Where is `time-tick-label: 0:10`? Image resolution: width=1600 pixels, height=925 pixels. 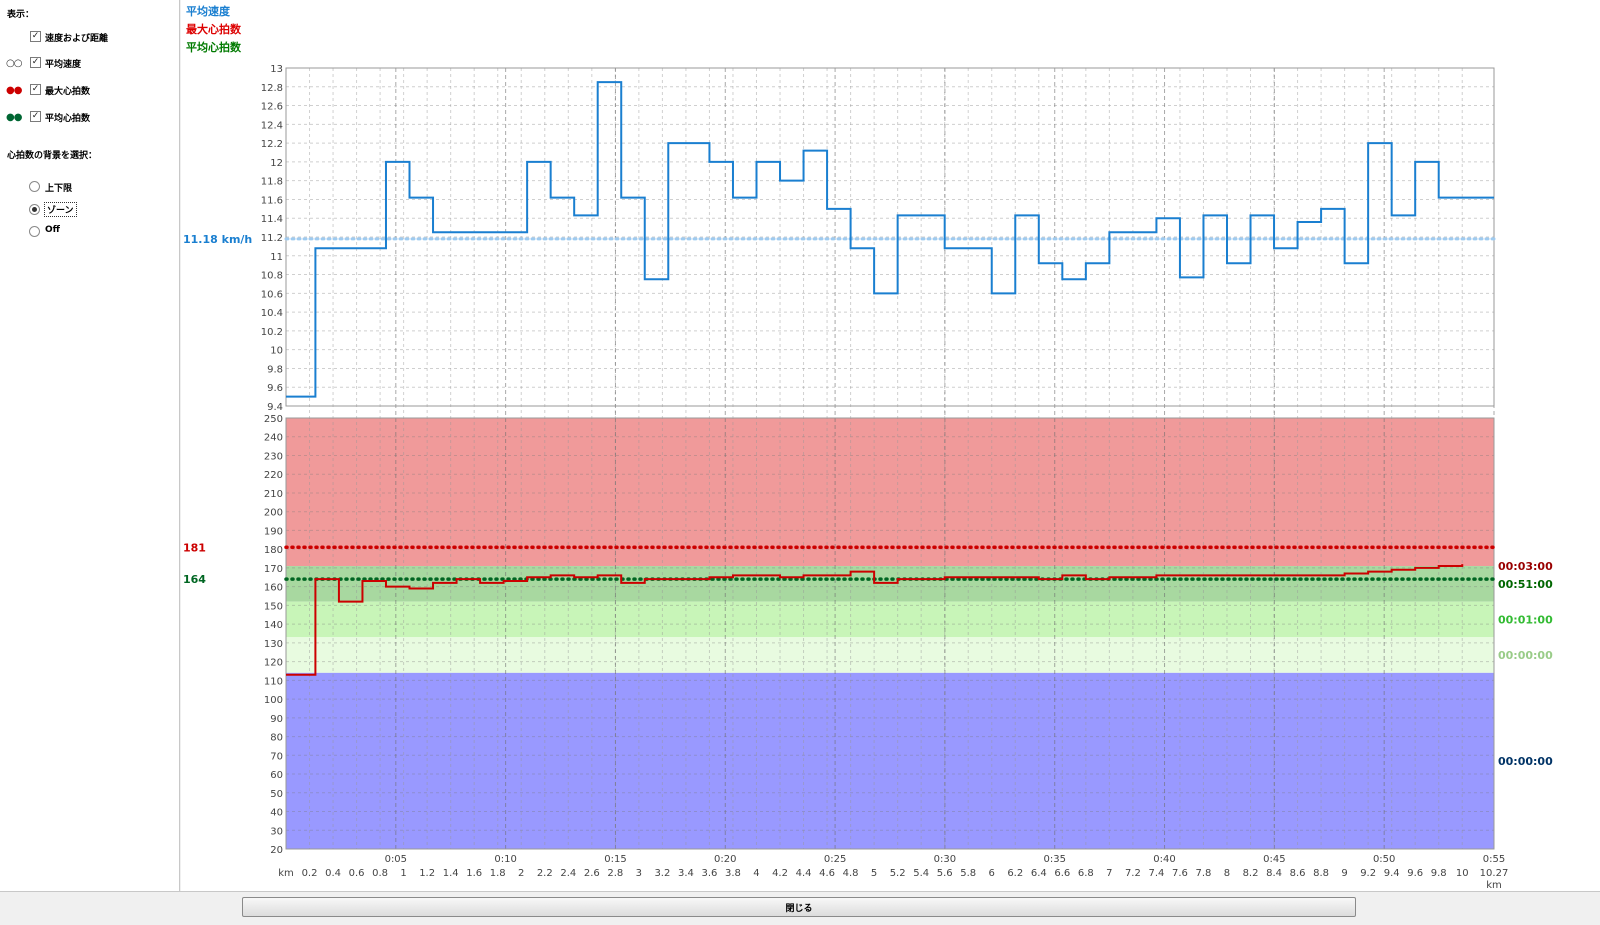
time-tick-label: 0:10 is located at coordinates (505, 859).